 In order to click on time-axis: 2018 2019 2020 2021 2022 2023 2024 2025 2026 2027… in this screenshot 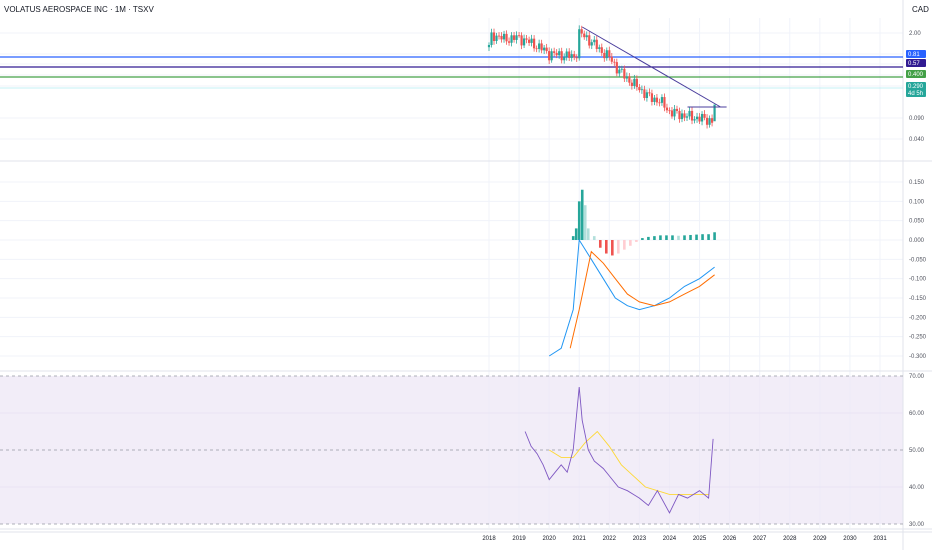, I will do `click(466, 536)`.